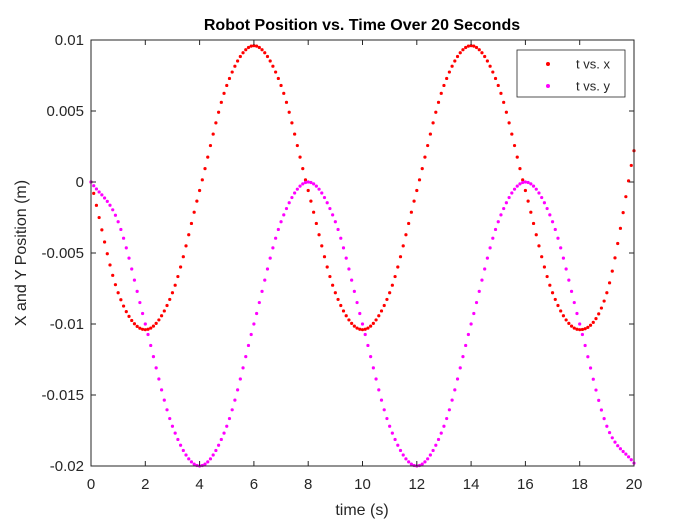 Image resolution: width=700 pixels, height=525 pixels. What do you see at coordinates (62, 395) in the screenshot?
I see `y-tick-label: -0.015` at bounding box center [62, 395].